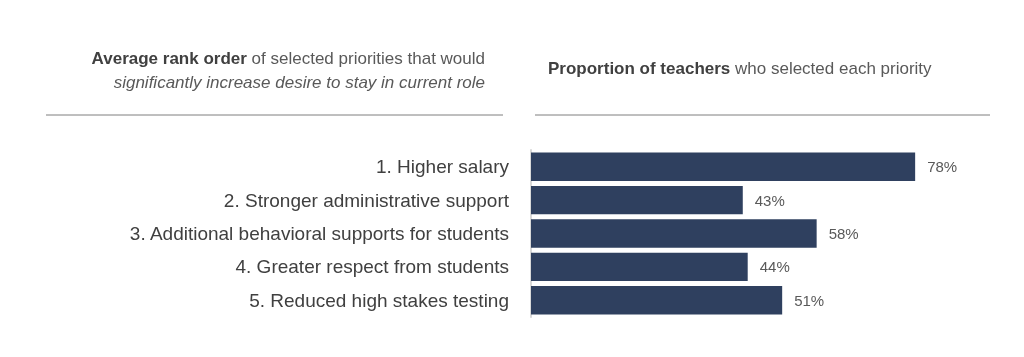 Image resolution: width=1024 pixels, height=357 pixels. I want to click on data-label: 43%, so click(769, 200).